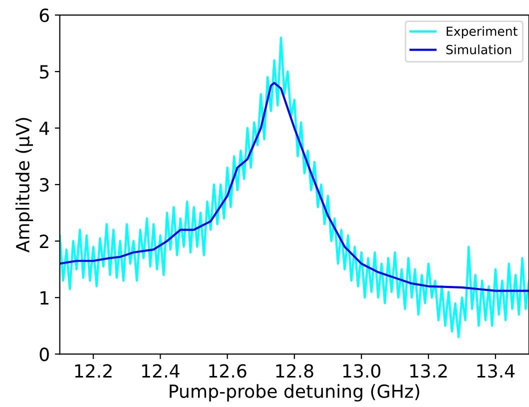 This screenshot has width=529, height=407. I want to click on x-tick-label: 13.2, so click(428, 371).